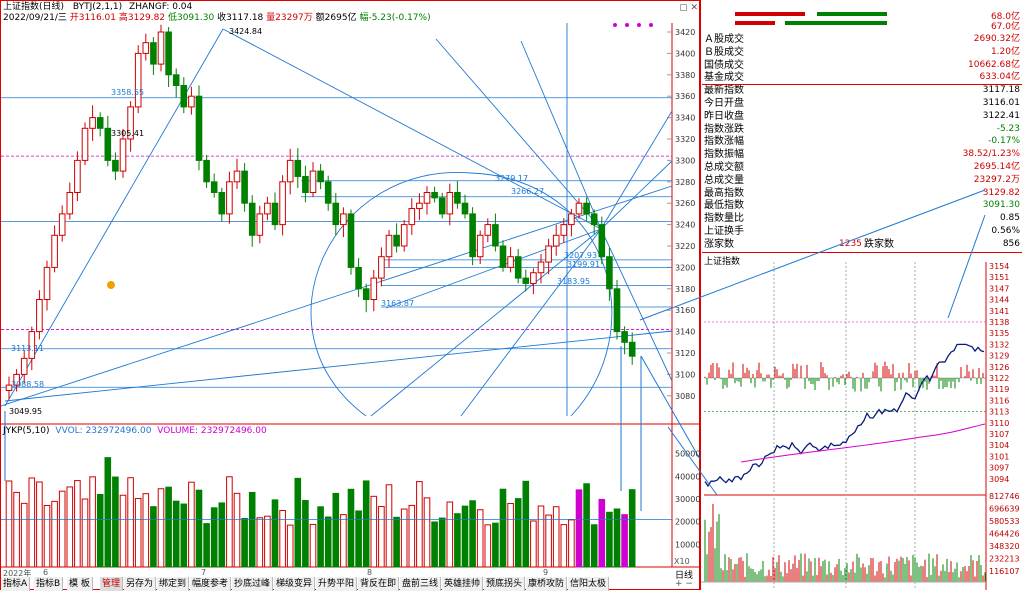 The image size is (1024, 591). I want to click on ohlc-open: 开3116.01, so click(92, 18).